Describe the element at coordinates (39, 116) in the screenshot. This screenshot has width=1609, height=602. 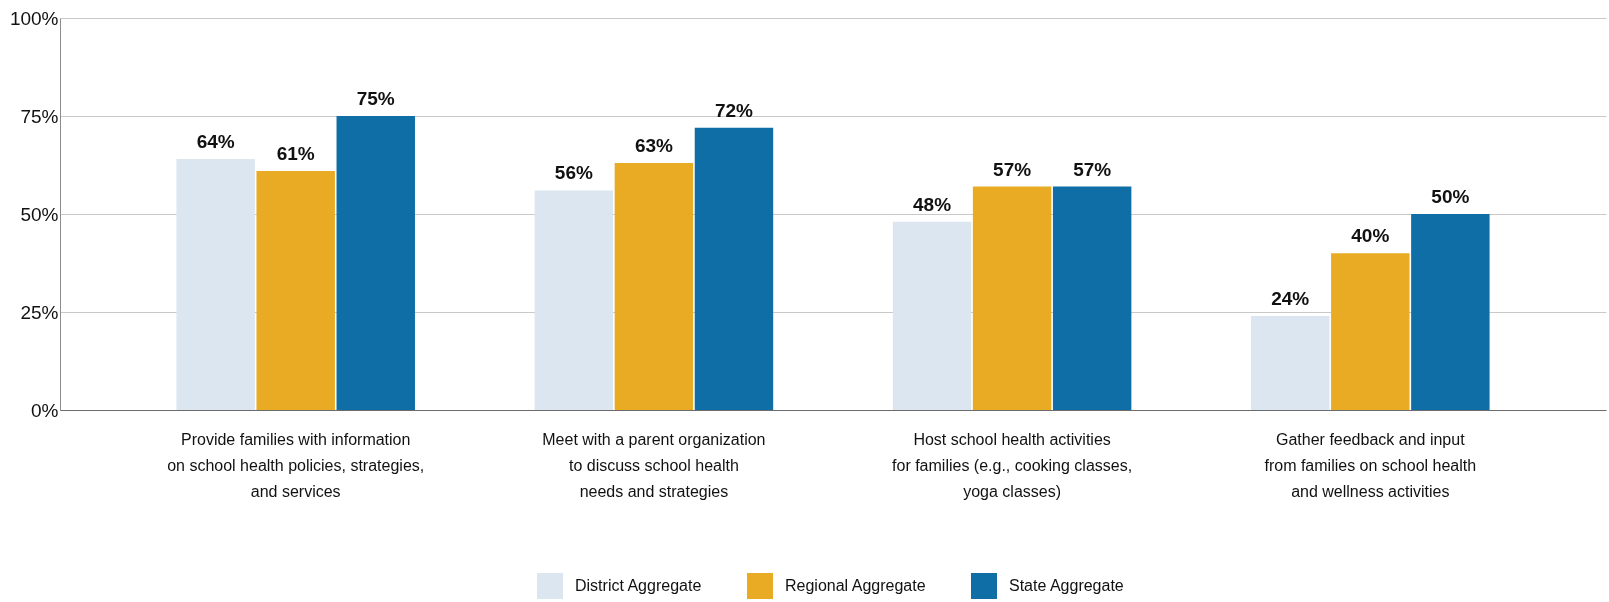
I see `y-tick-label: 75%` at that location.